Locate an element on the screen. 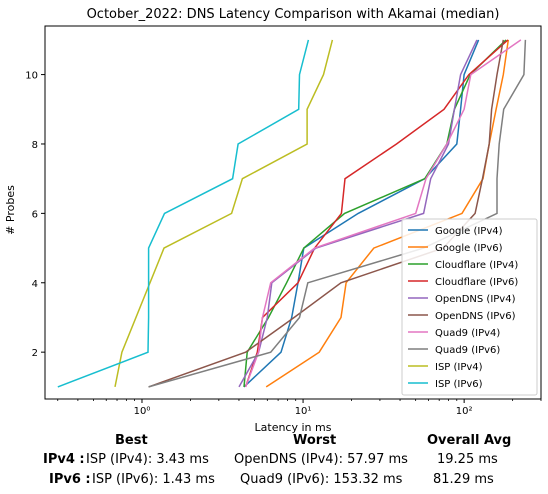 Image resolution: width=548 pixels, height=494 pixels. summary-header-worst: Worst is located at coordinates (315, 440).